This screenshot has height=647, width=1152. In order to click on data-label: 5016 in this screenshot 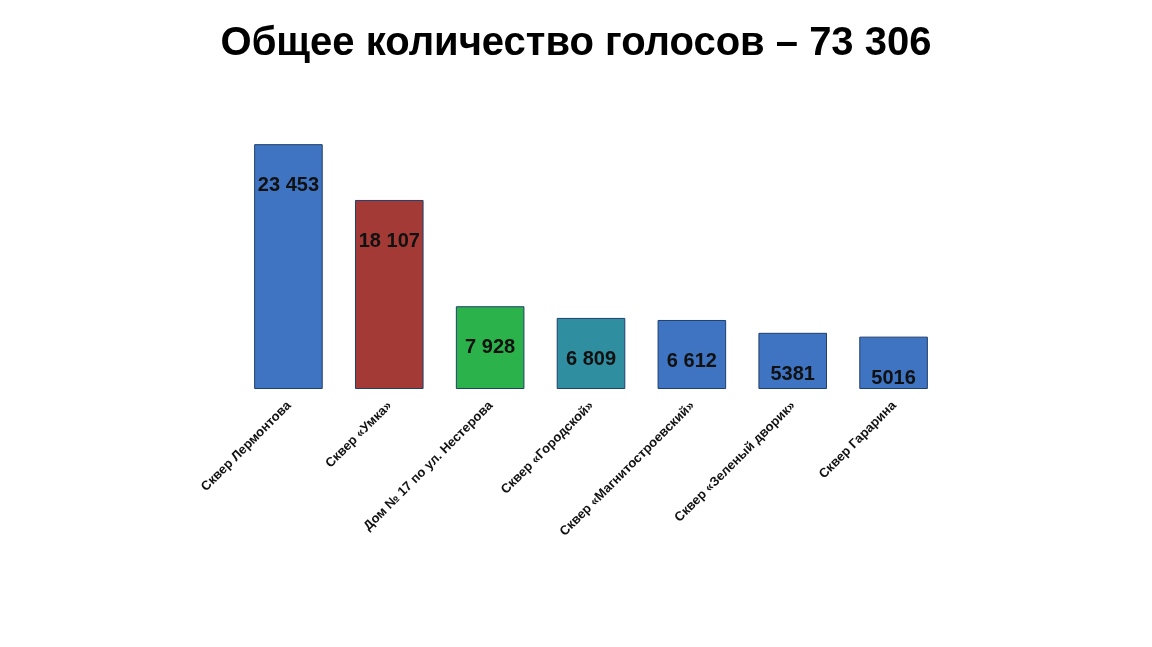, I will do `click(893, 376)`.